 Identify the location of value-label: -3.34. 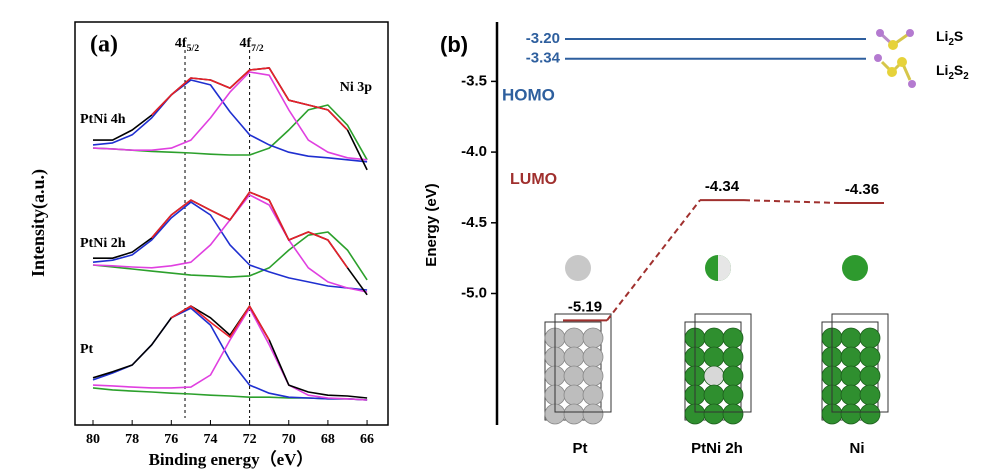
(543, 58).